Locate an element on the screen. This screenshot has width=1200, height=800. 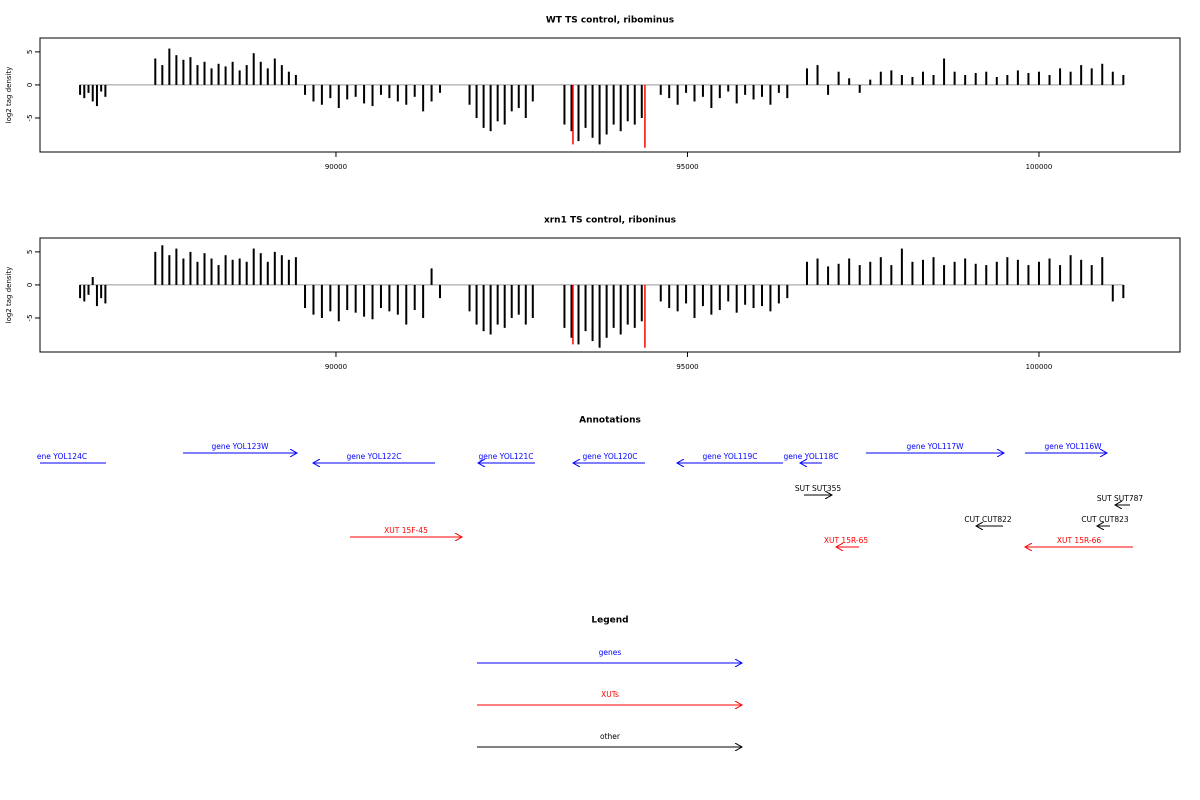
feature-label: XUT 15R-65 is located at coordinates (846, 540).